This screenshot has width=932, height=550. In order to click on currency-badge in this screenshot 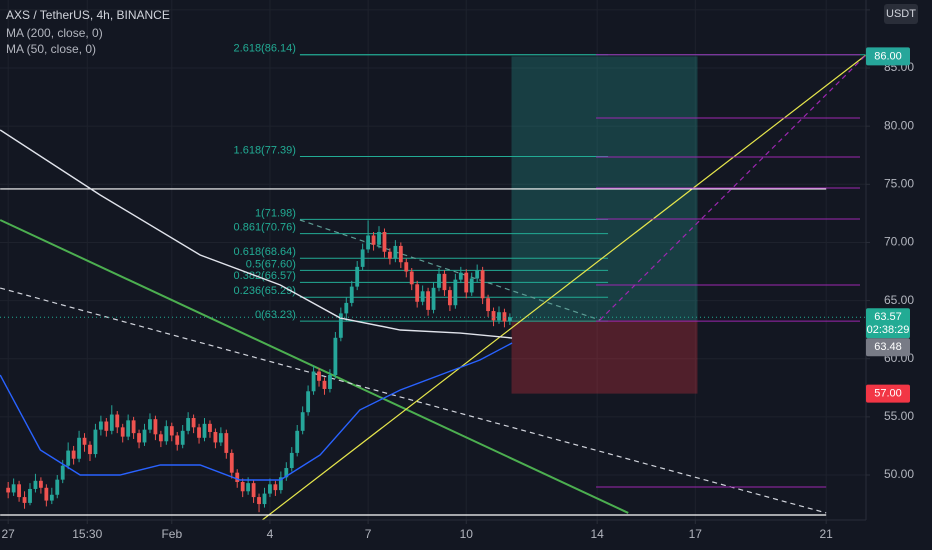, I will do `click(901, 14)`.